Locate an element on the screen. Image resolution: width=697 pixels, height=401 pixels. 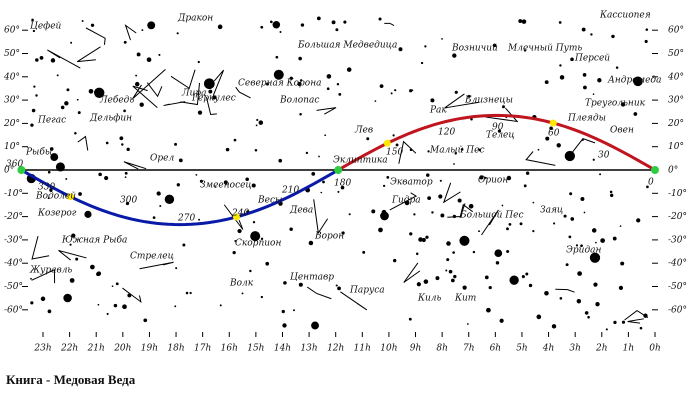
constellation-label: Большая Медведица is located at coordinates (347, 46).